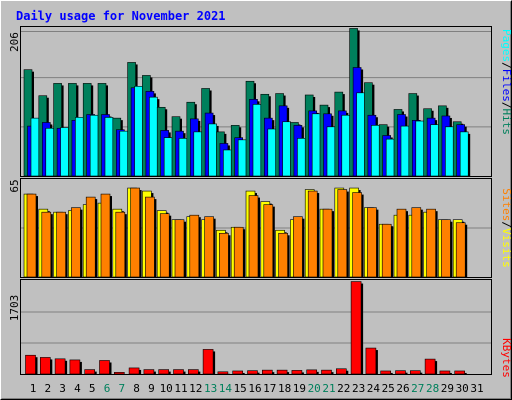 The width and height of the screenshot is (512, 400). I want to click on day-label-13: 13, so click(210, 388).